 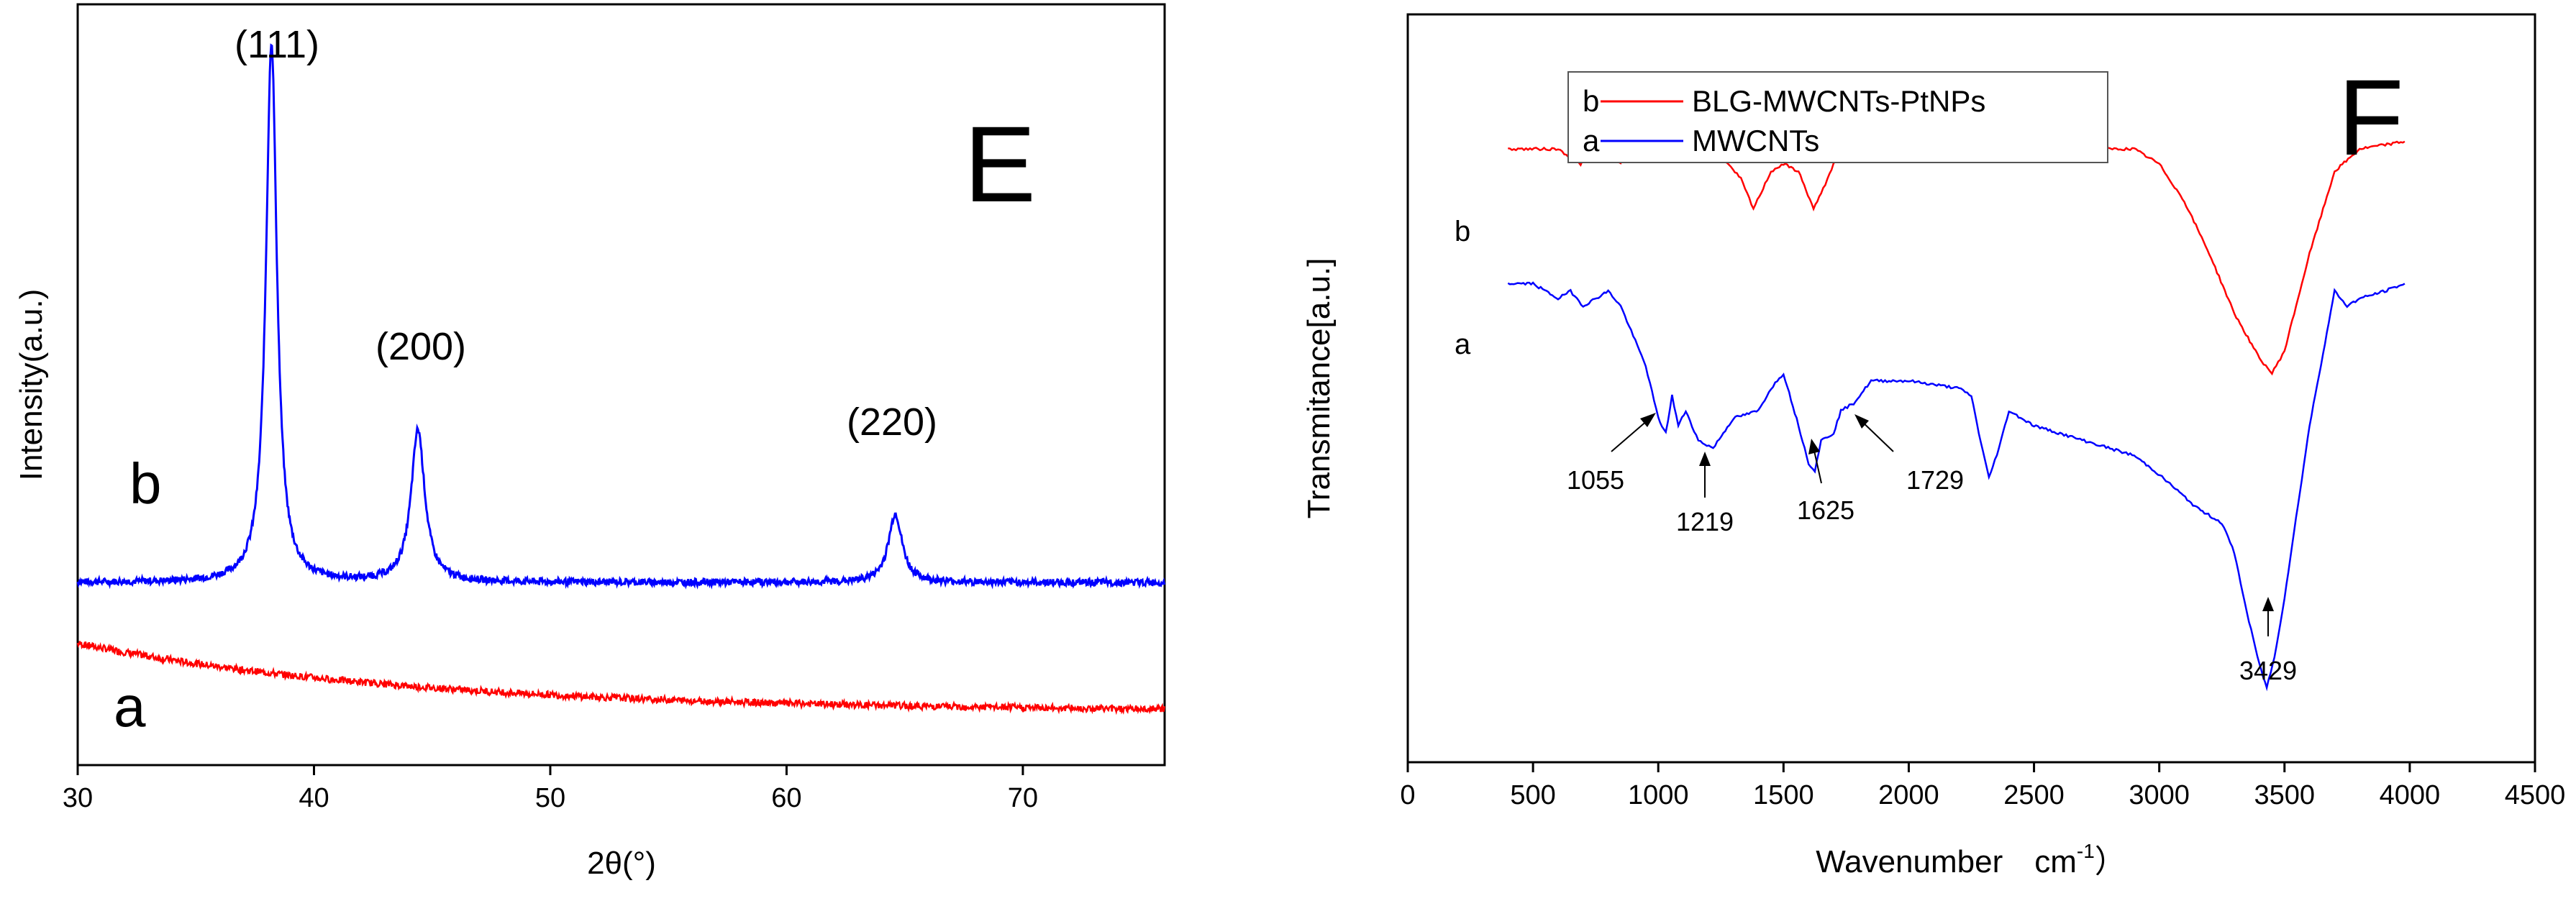 What do you see at coordinates (1908, 795) in the screenshot?
I see `panel-f-x-tick-label-2000: 2000` at bounding box center [1908, 795].